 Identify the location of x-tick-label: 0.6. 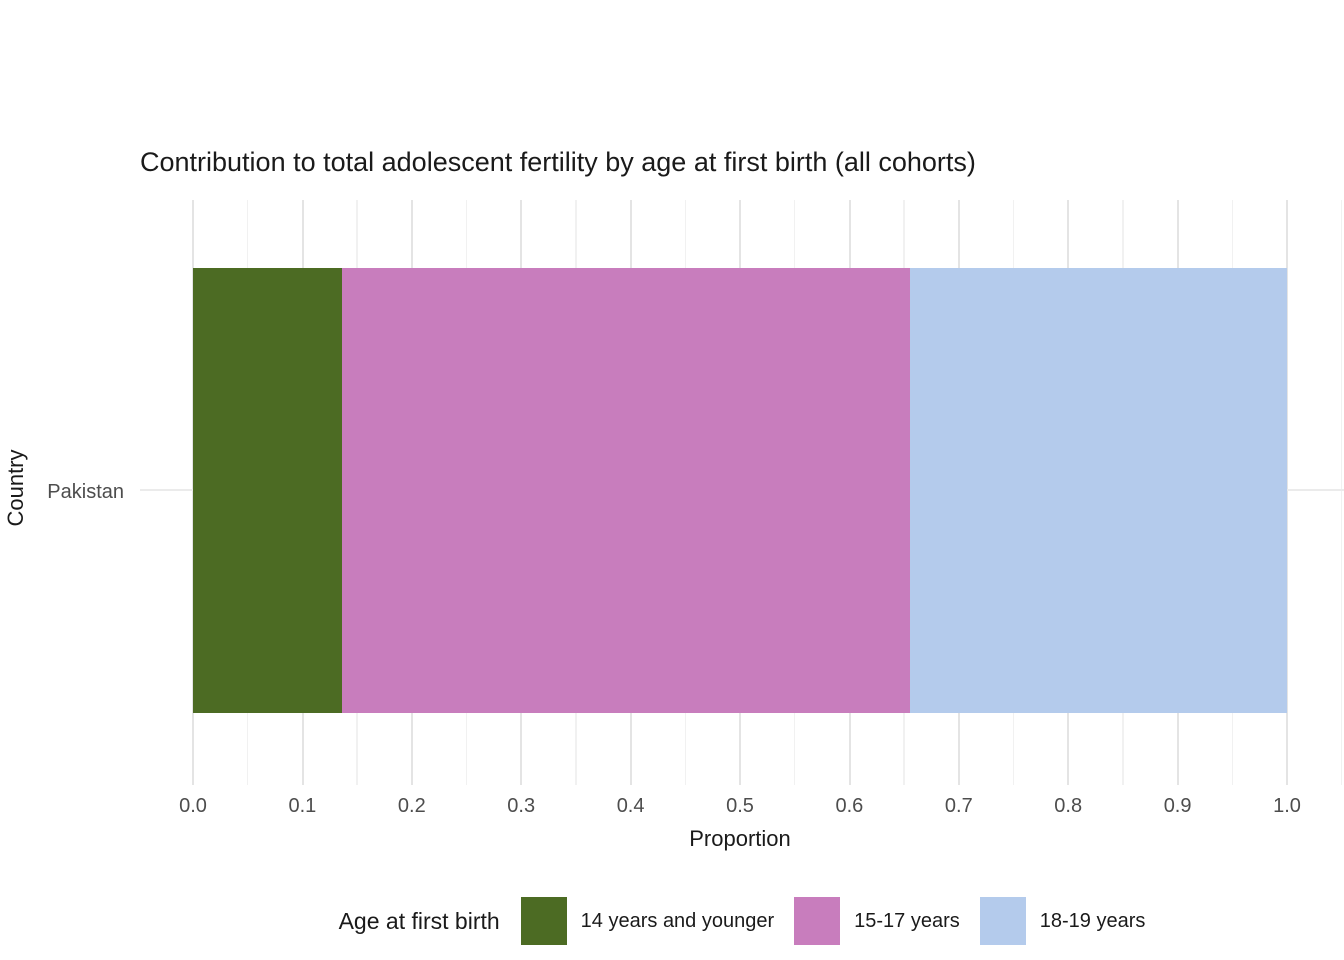
(849, 806).